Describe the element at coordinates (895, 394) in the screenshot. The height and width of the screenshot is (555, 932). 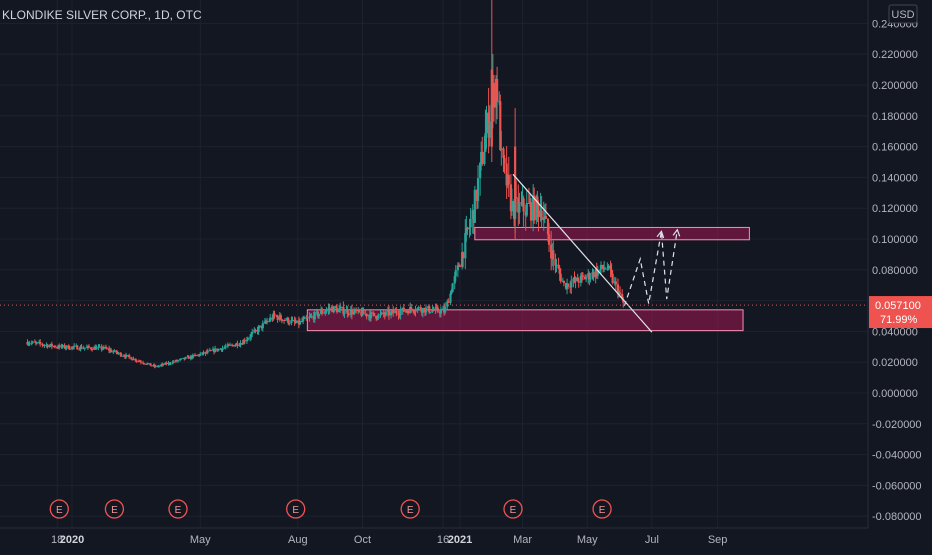
I see `price-tick-label: 0.000000` at that location.